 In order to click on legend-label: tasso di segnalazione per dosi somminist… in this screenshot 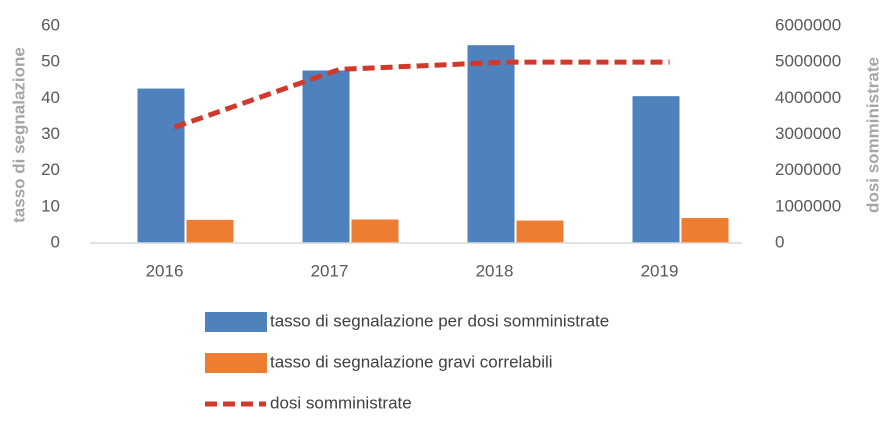, I will do `click(439, 320)`.